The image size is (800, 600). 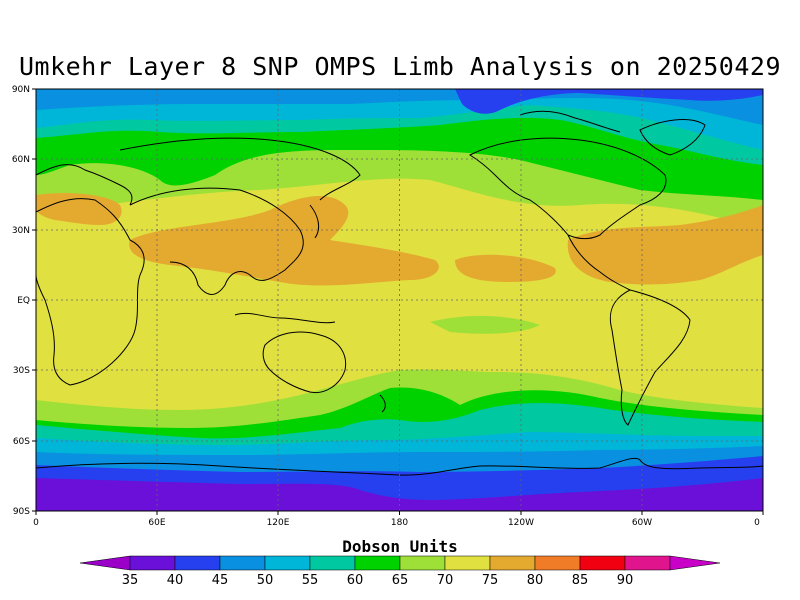 I want to click on colorbar-label: 50, so click(x=265, y=580).